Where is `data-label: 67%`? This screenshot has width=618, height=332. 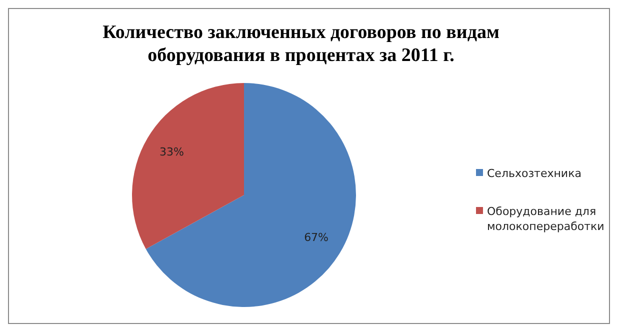
data-label: 67% is located at coordinates (316, 237).